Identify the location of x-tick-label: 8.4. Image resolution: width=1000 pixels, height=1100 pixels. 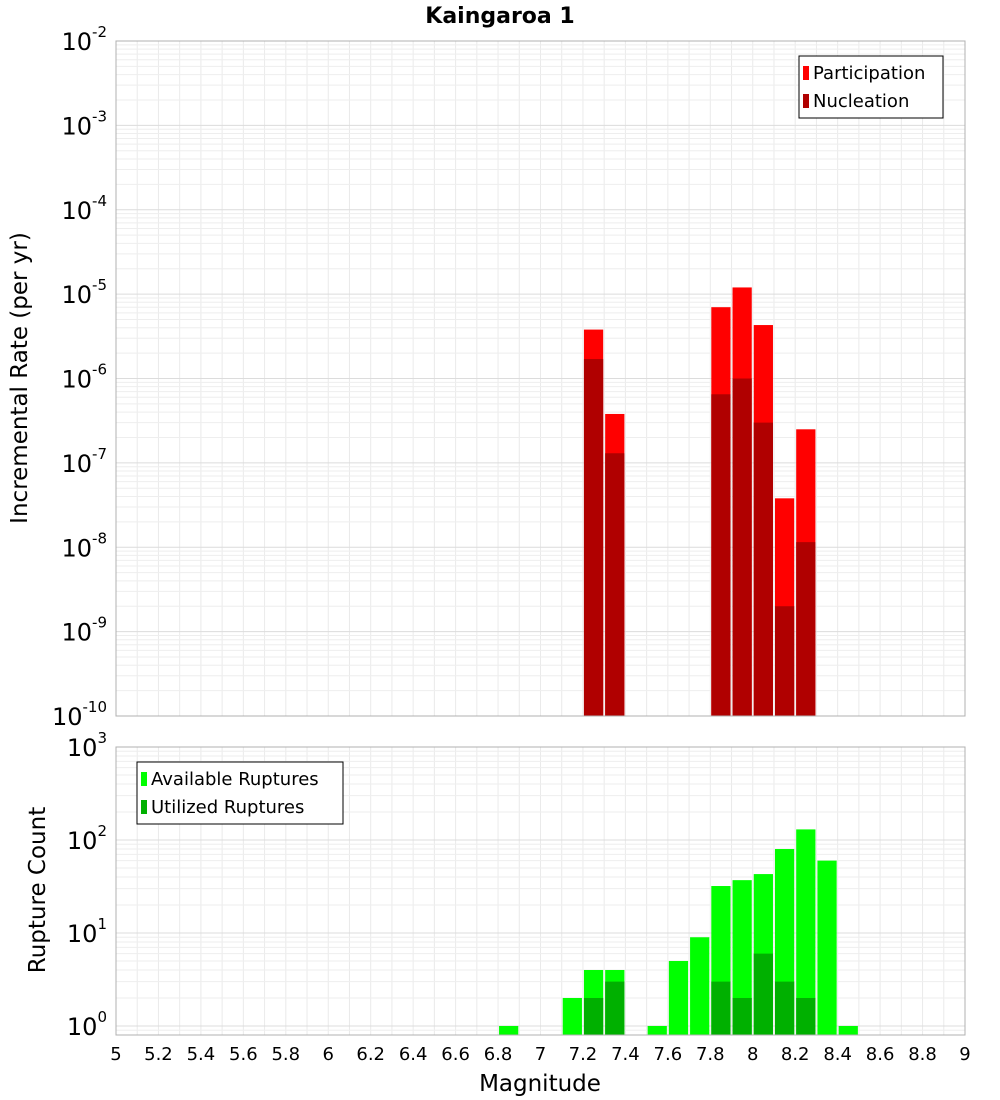
(837, 1054).